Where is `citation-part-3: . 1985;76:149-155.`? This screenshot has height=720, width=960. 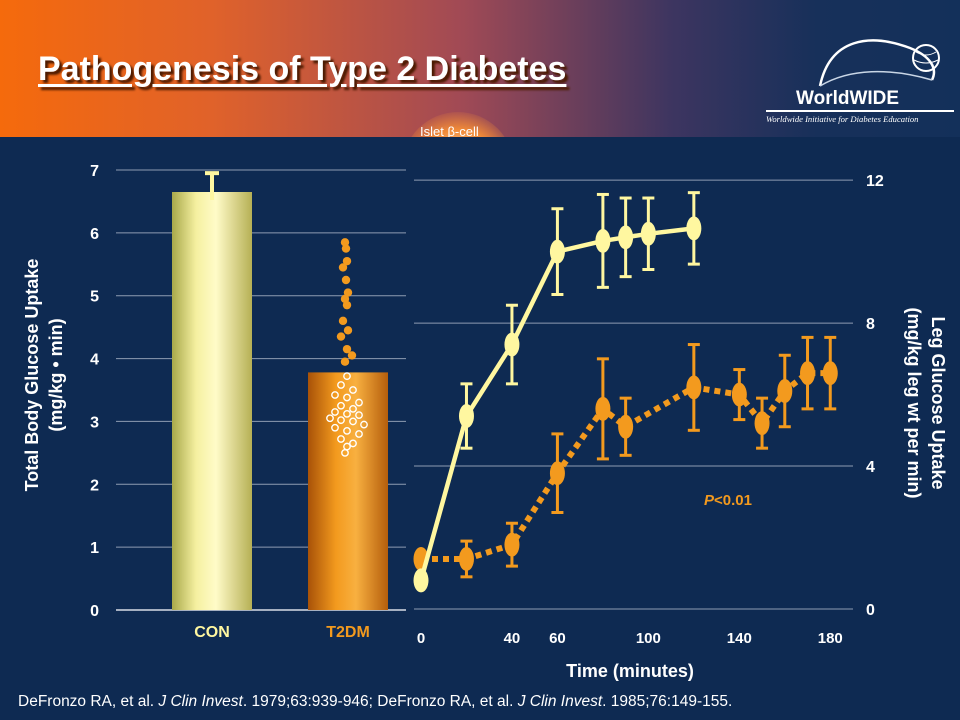
citation-part-3: . 1985;76:149-155. is located at coordinates (667, 701).